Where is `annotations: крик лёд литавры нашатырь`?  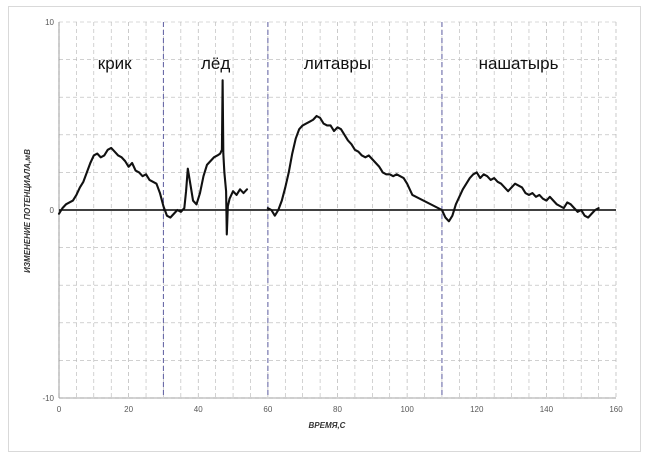 annotations: крик лёд литавры нашатырь is located at coordinates (328, 63).